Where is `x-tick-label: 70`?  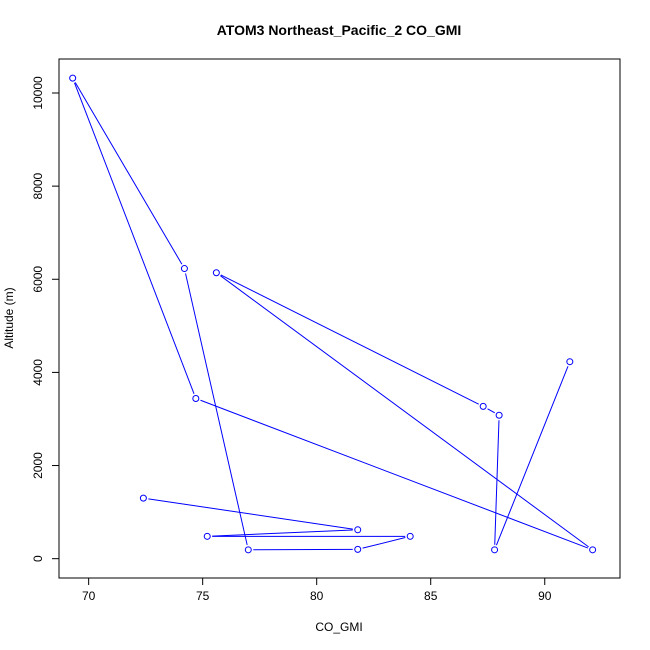
x-tick-label: 70 is located at coordinates (89, 596).